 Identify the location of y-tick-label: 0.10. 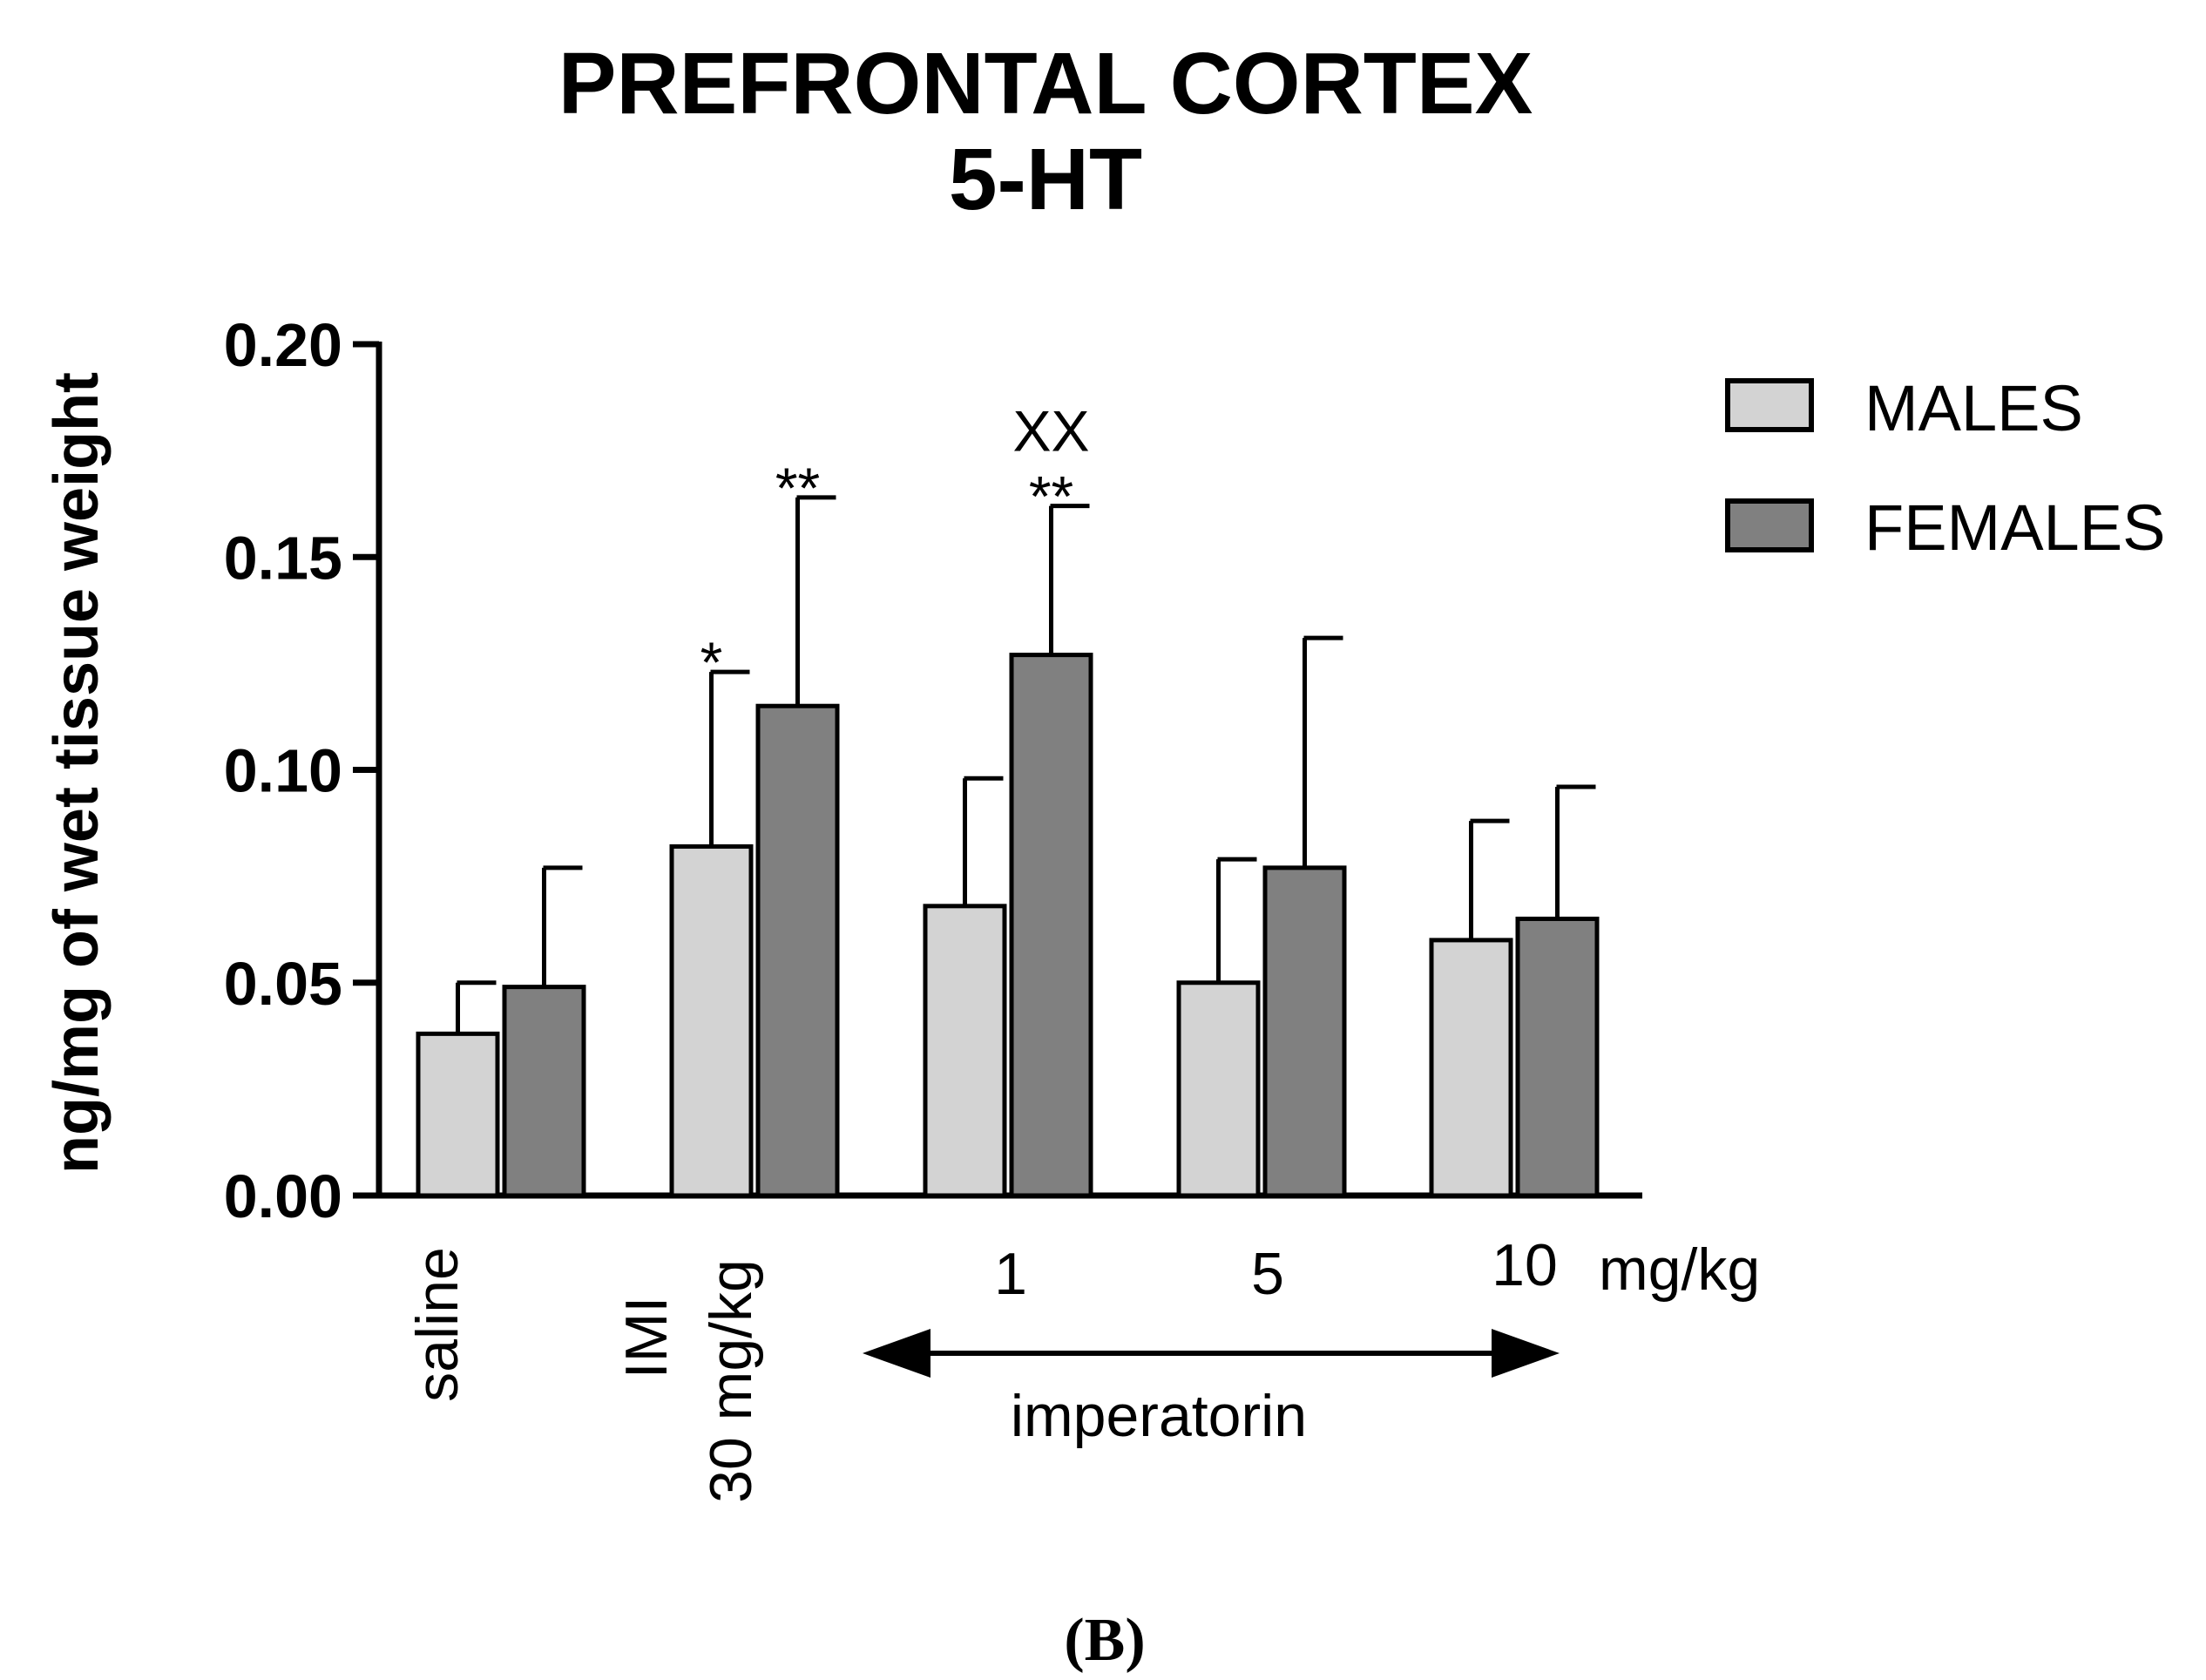
(283, 771).